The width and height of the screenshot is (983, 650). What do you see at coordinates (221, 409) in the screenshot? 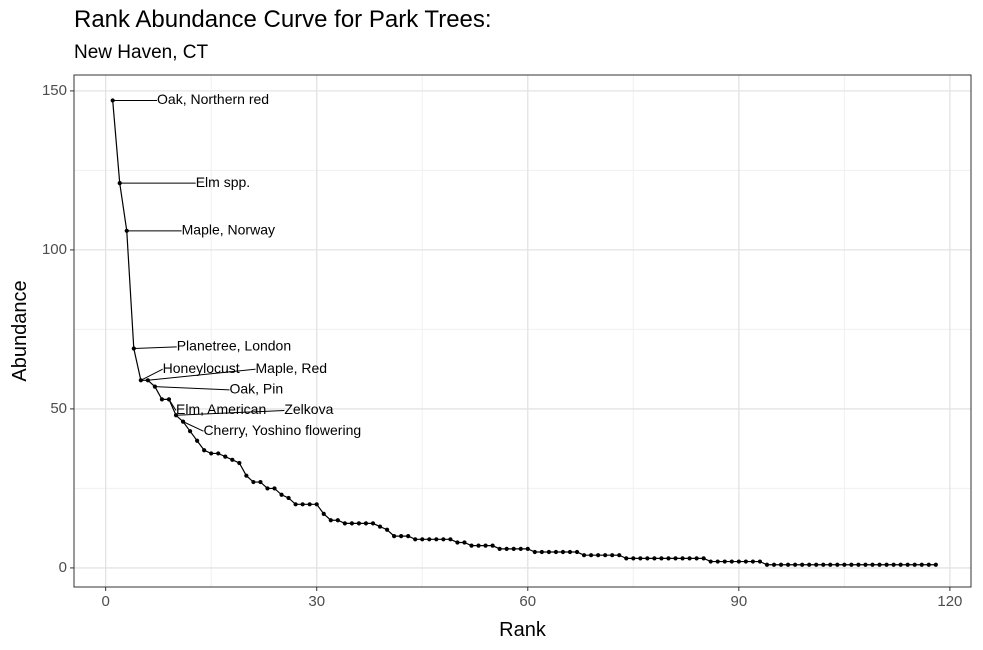
I see `annotation-label: Elm, American` at bounding box center [221, 409].